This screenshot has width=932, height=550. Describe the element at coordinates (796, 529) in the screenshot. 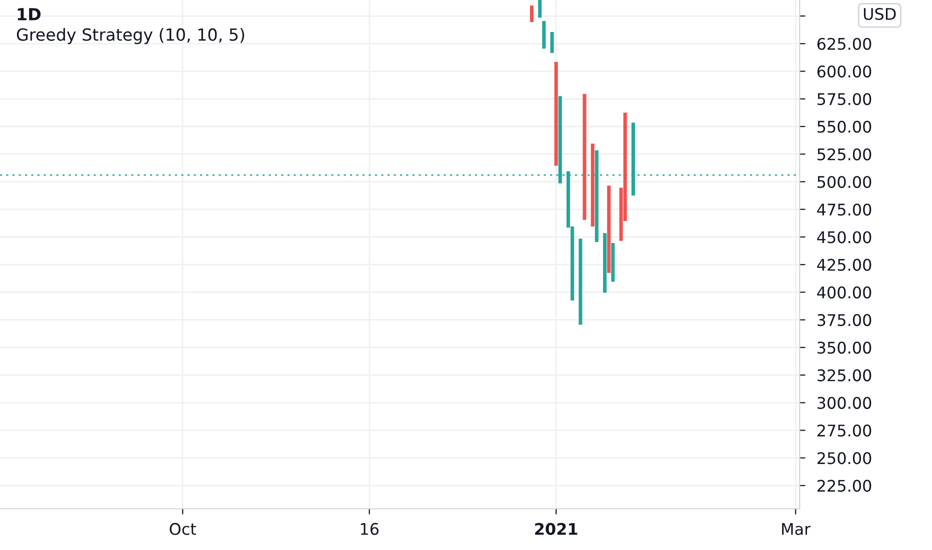

I see `x-tick-label: Mar` at that location.